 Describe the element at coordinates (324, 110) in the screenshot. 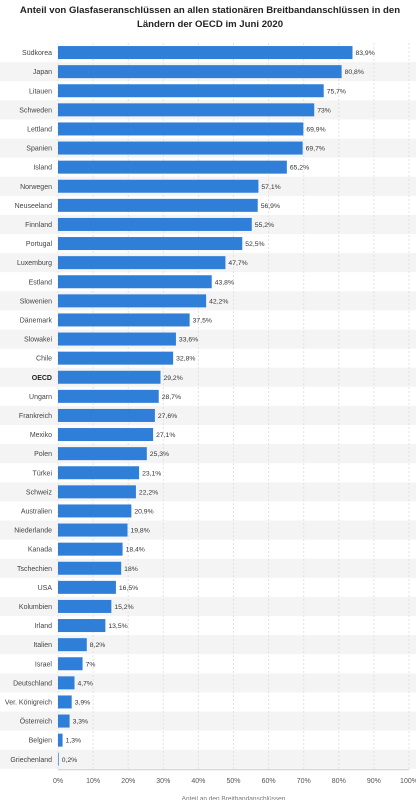

I see `value-label: 73%` at that location.